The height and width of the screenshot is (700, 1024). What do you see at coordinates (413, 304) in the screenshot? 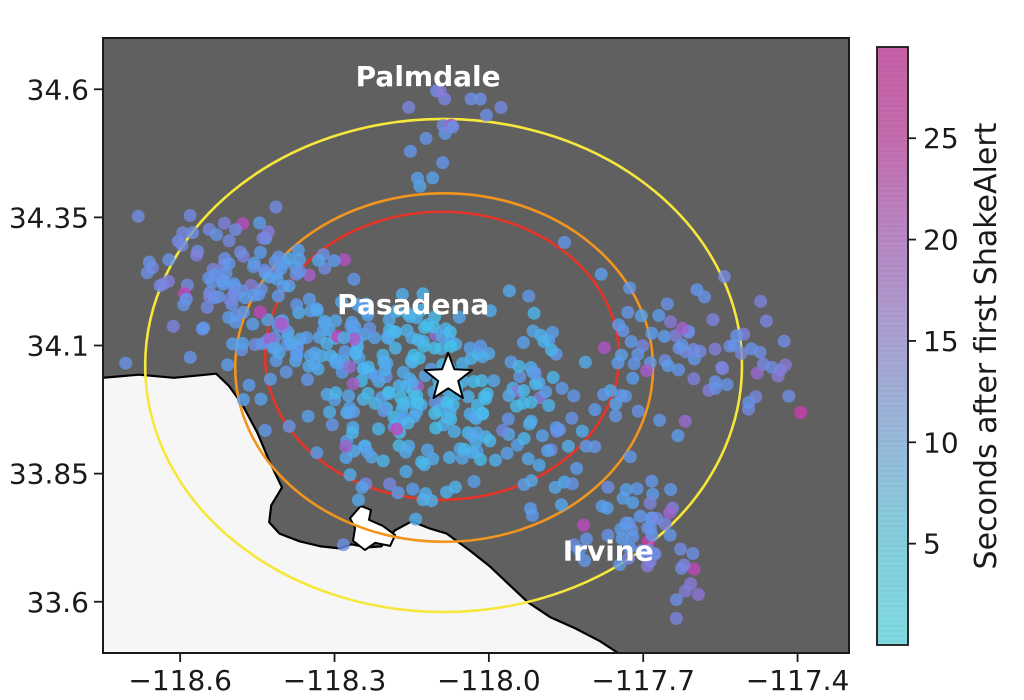
I see `city-label-pasadena: Pasadena` at bounding box center [413, 304].